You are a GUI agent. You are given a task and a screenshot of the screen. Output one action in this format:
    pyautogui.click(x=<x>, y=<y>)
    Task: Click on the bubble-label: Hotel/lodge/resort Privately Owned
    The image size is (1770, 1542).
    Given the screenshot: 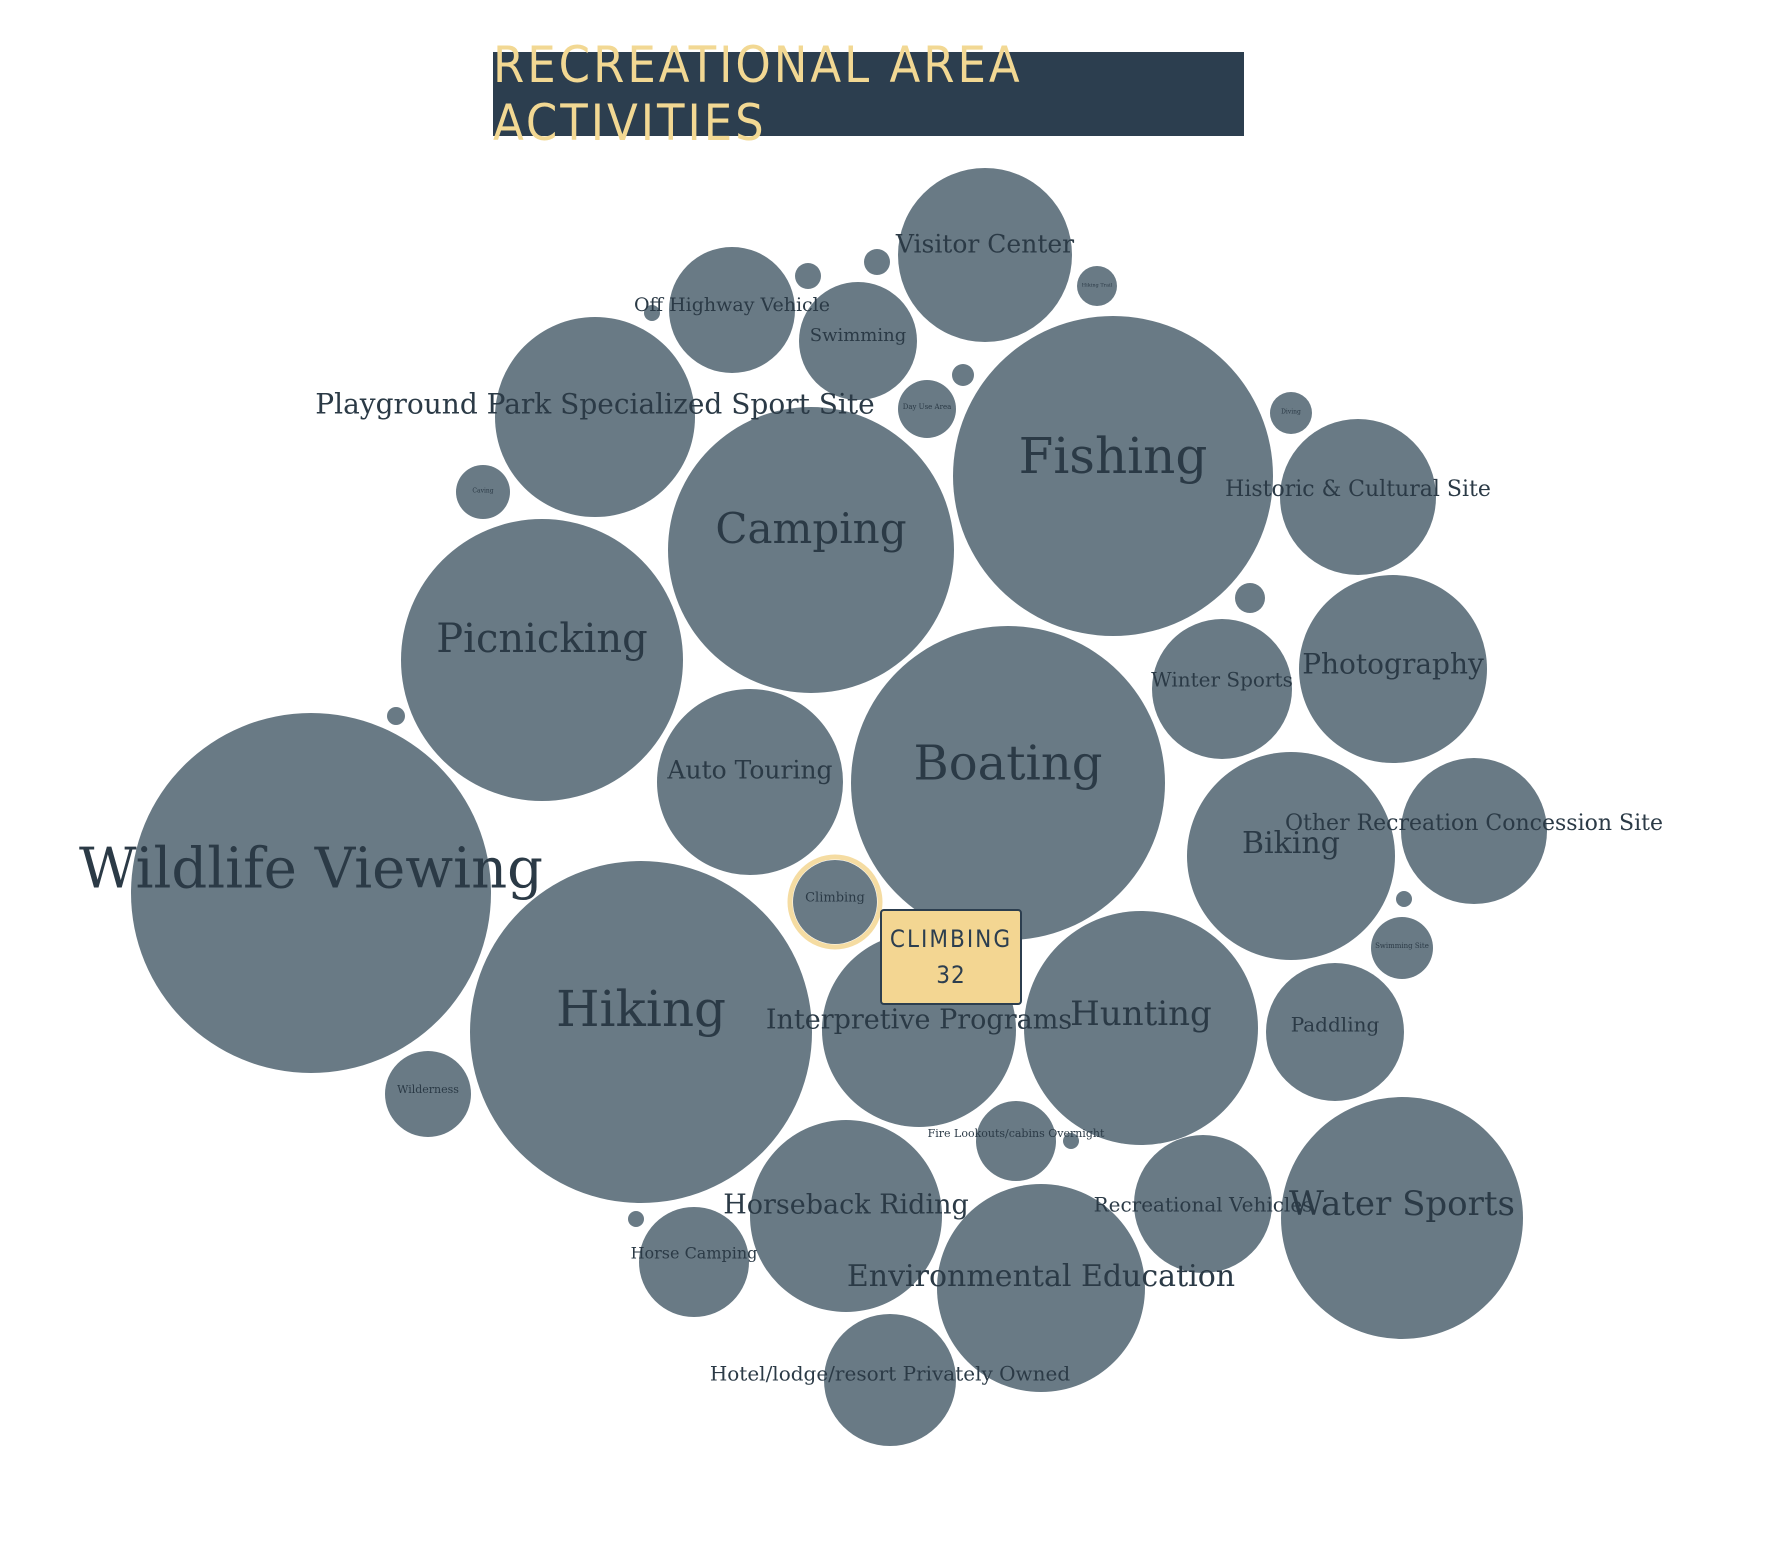 What is the action you would take?
    pyautogui.click(x=890, y=1374)
    